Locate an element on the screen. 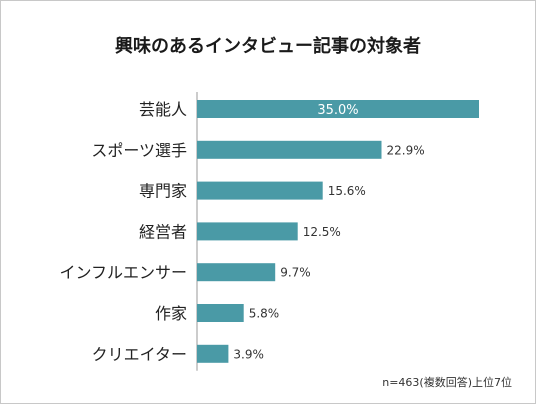 This screenshot has width=536, height=404. data-label: 3.9% is located at coordinates (248, 354).